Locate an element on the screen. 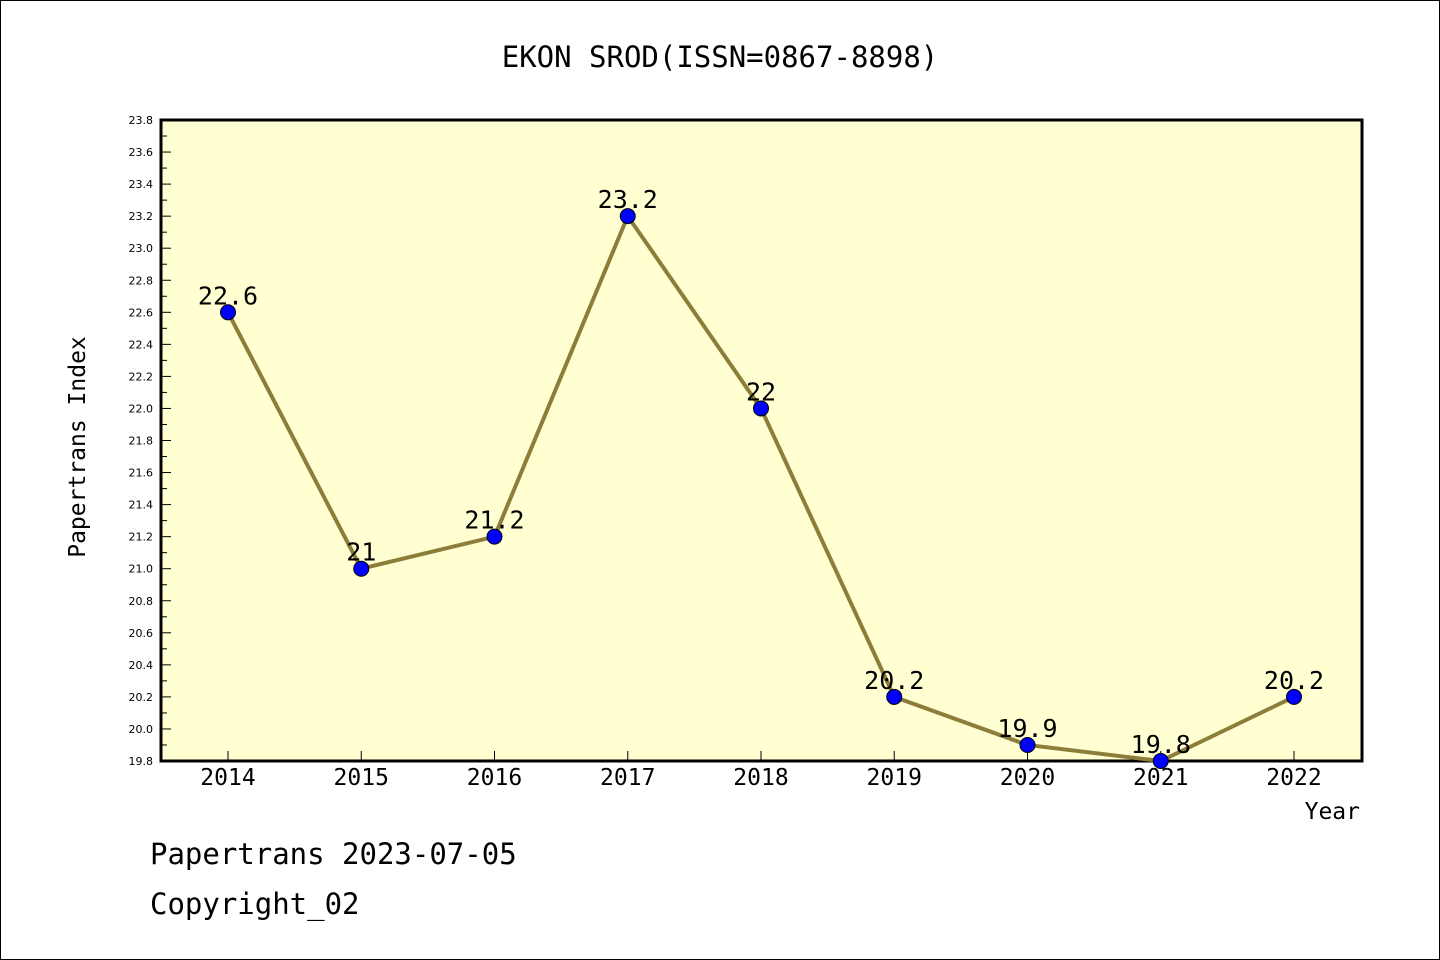 The image size is (1440, 960). y-tick-label: 21.2 is located at coordinates (141, 537).